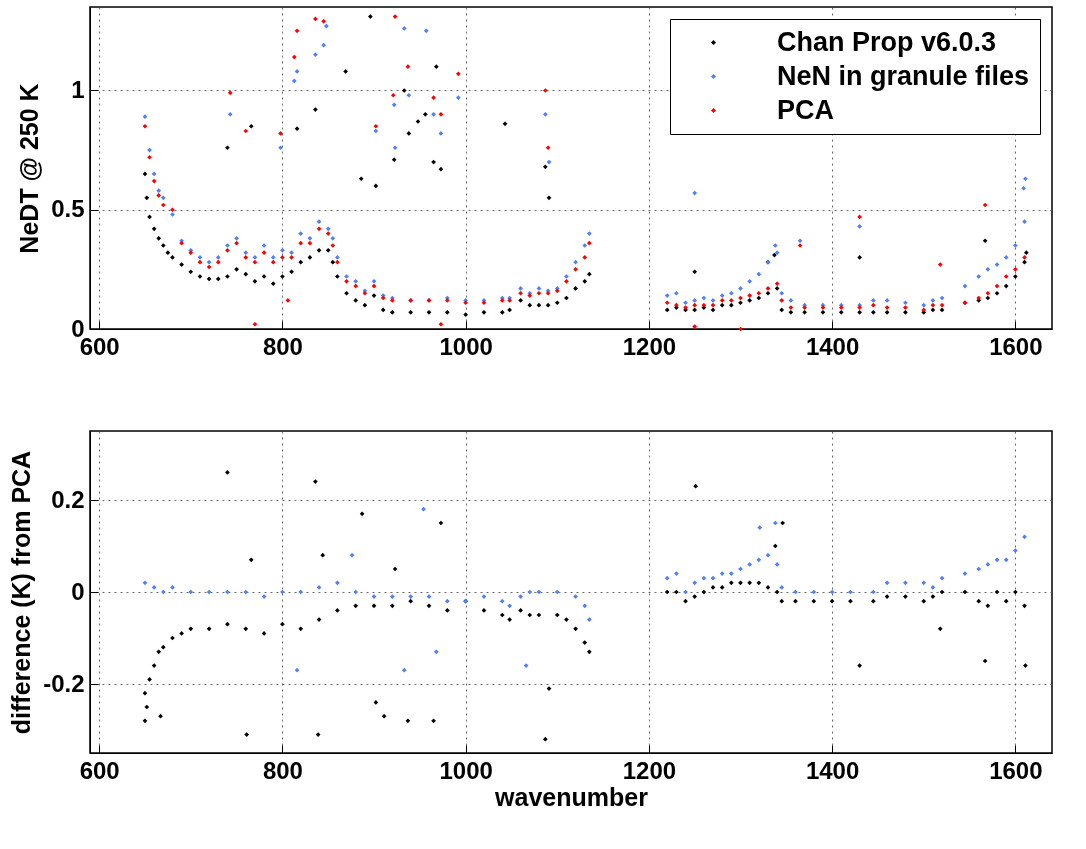 The height and width of the screenshot is (849, 1086). Describe the element at coordinates (29, 168) in the screenshot. I see `y-axis-title: NeDT @ 250 K` at that location.